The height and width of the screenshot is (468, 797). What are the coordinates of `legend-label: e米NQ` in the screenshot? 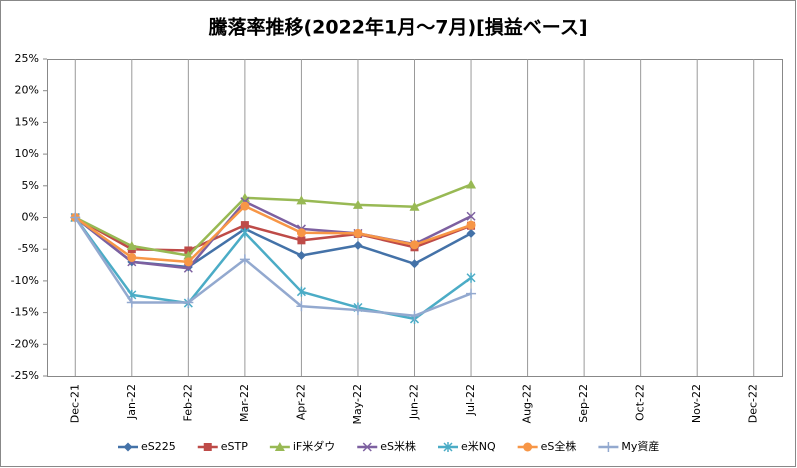 It's located at (478, 446).